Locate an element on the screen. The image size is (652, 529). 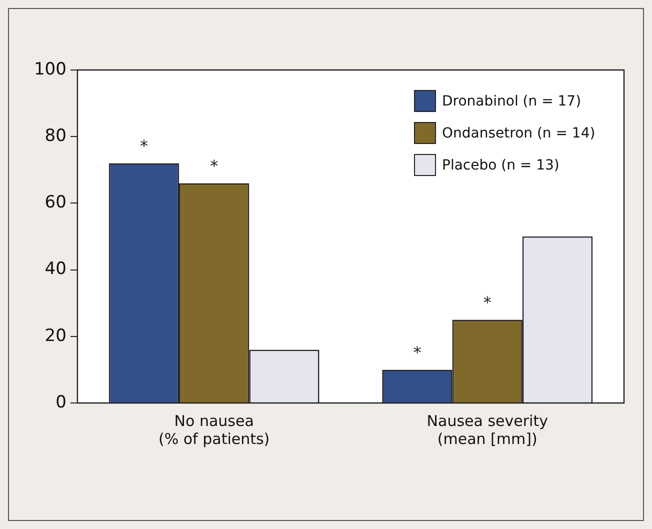
y-tick-label: 60 is located at coordinates (55, 202).